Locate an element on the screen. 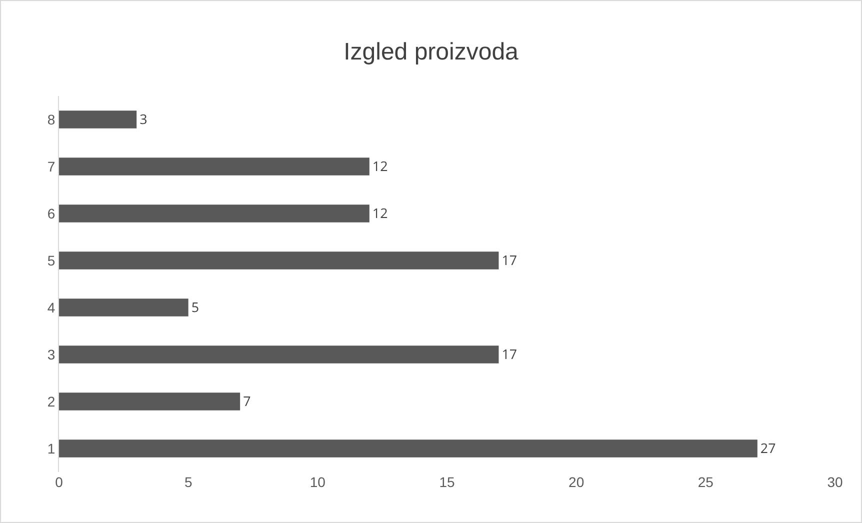 This screenshot has width=862, height=523. x-tick-label: 15 is located at coordinates (447, 482).